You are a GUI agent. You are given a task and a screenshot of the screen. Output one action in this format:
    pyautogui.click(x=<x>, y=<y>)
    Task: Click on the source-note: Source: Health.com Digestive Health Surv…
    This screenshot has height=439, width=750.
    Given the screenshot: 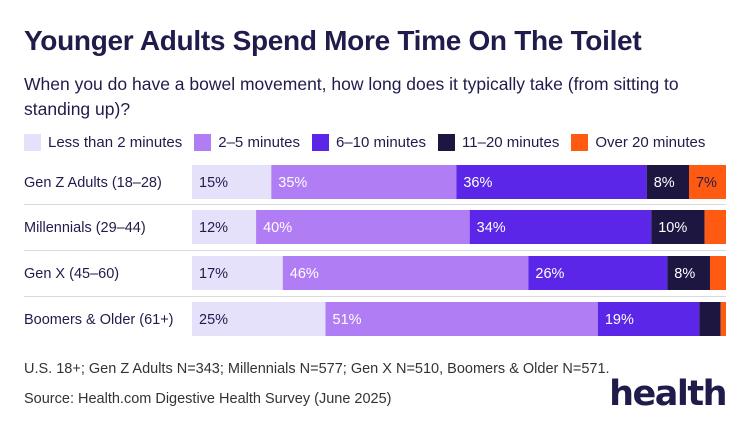 What is the action you would take?
    pyautogui.click(x=208, y=399)
    